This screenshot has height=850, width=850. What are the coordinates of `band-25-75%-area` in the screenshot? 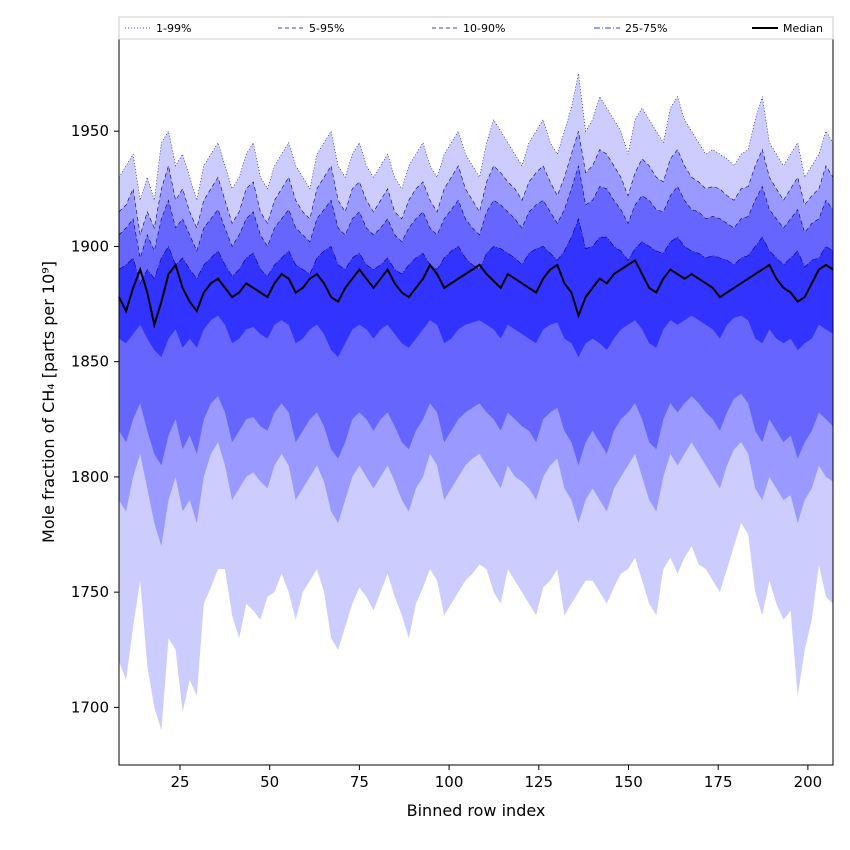 It's located at (476, 288).